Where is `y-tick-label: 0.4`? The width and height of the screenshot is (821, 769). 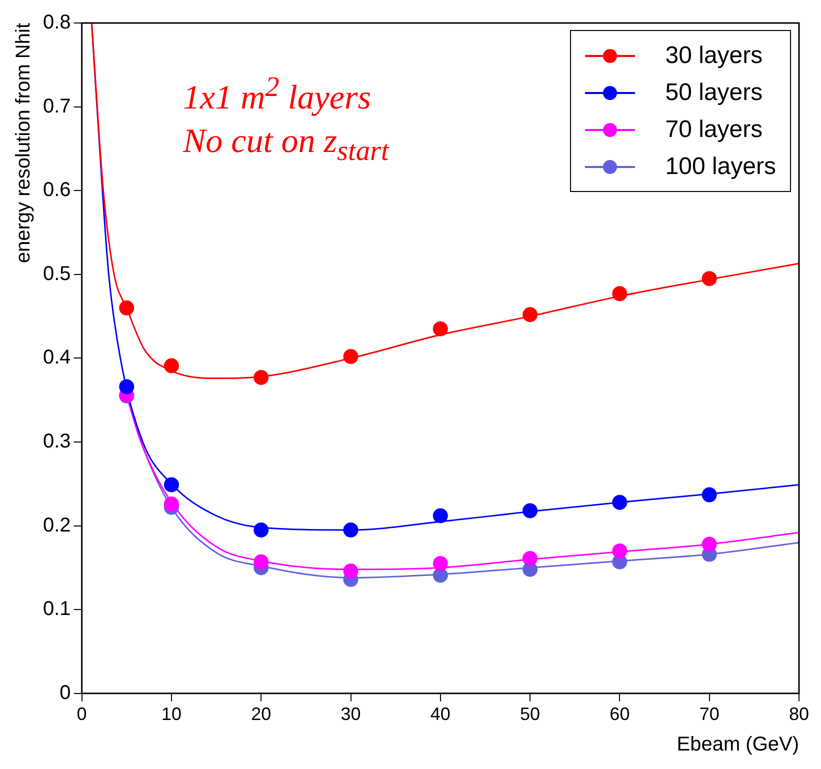
y-tick-label: 0.4 is located at coordinates (56, 357).